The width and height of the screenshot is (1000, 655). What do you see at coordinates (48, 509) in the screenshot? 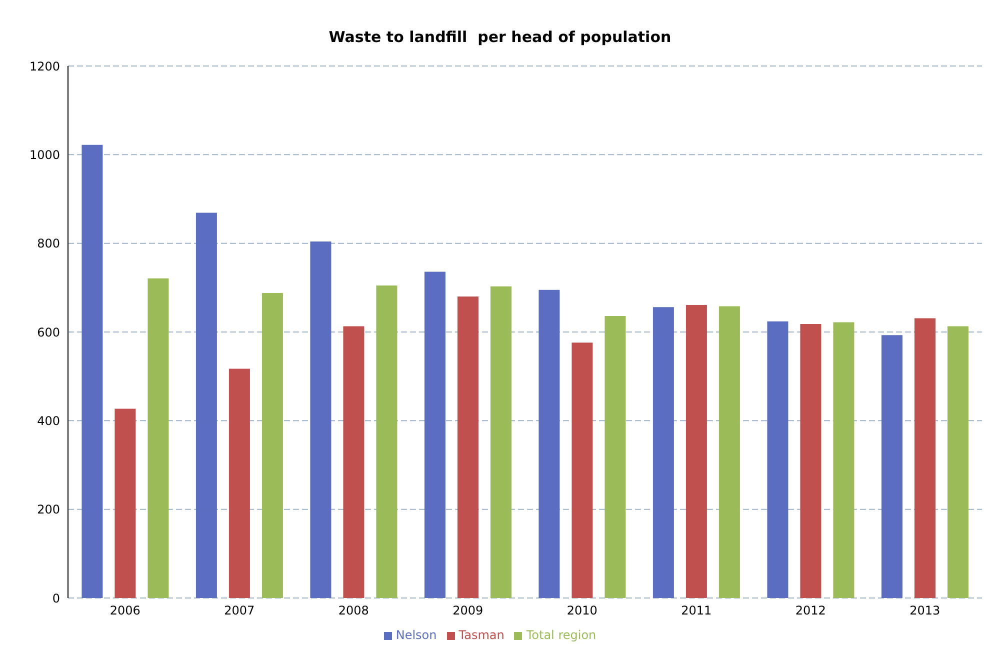
I see `y-tick-label: 200` at bounding box center [48, 509].